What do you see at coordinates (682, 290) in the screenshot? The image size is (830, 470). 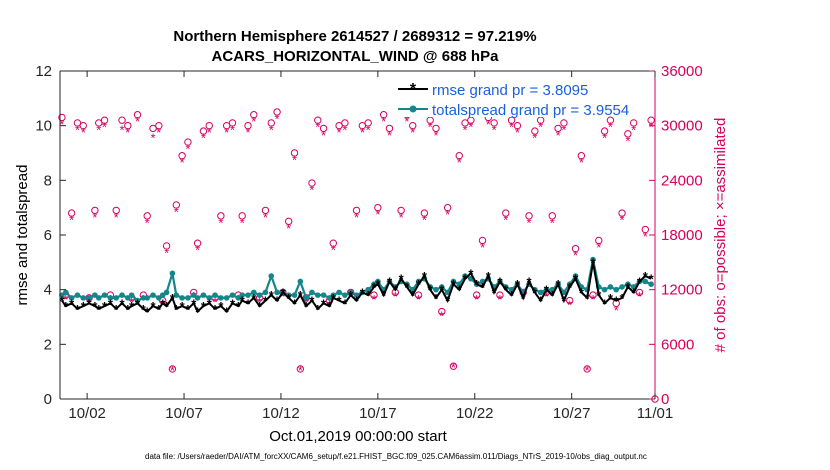 I see `y2-tick-label: 12000` at bounding box center [682, 290].